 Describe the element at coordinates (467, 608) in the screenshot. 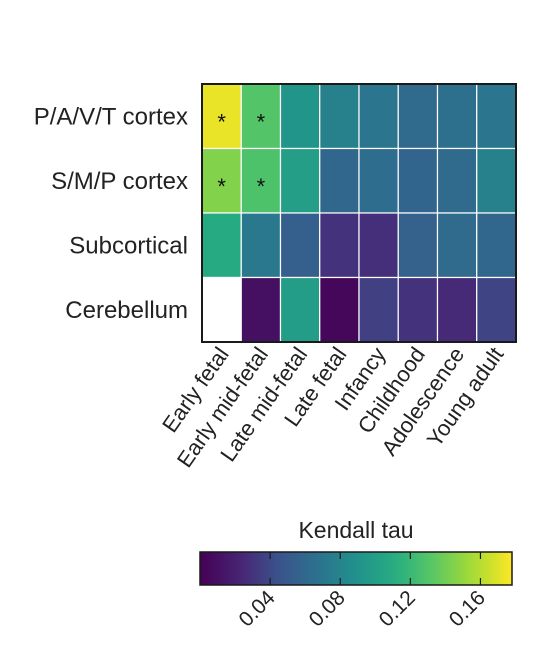

I see `colorbar-tick-label: 0.16` at that location.